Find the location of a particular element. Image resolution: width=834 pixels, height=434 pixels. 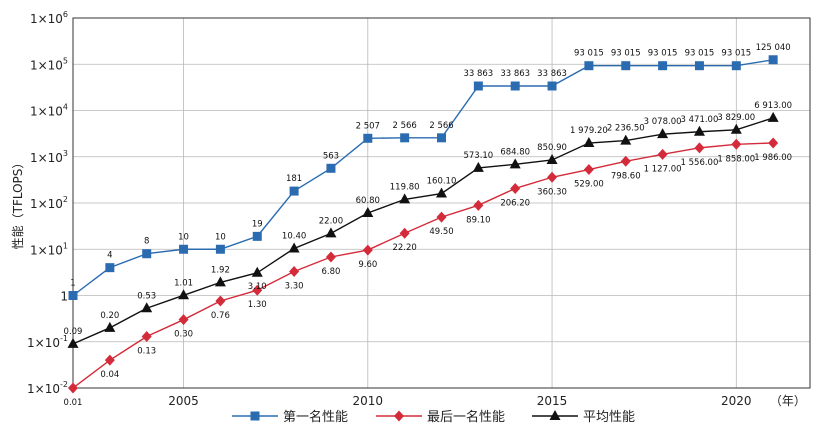

data-label: 6.80 is located at coordinates (330, 272).